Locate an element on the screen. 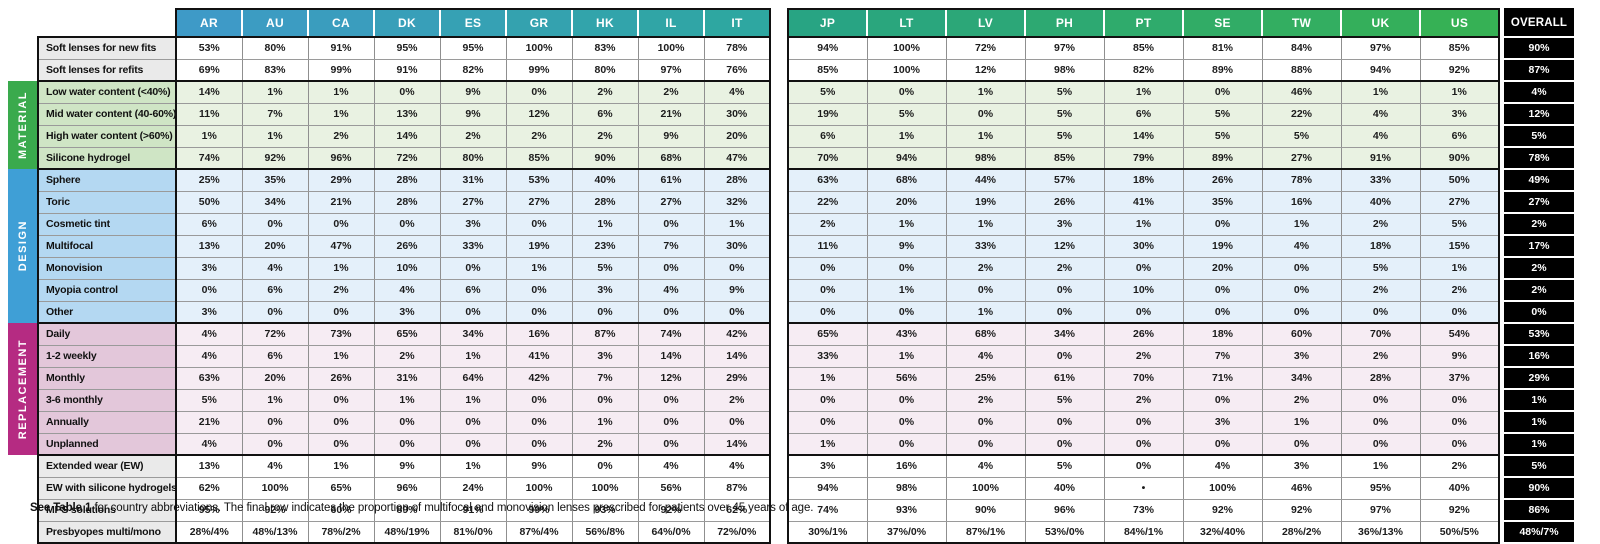 Image resolution: width=1600 pixels, height=544 pixels. data-cell: 30% is located at coordinates (737, 114).